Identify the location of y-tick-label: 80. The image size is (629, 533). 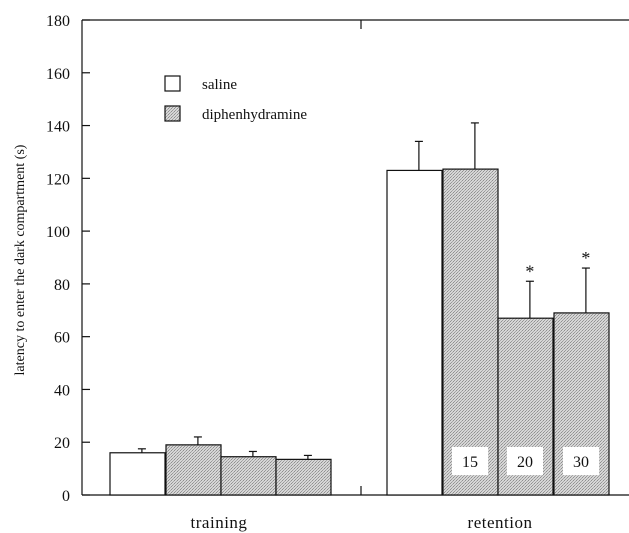
(62, 285).